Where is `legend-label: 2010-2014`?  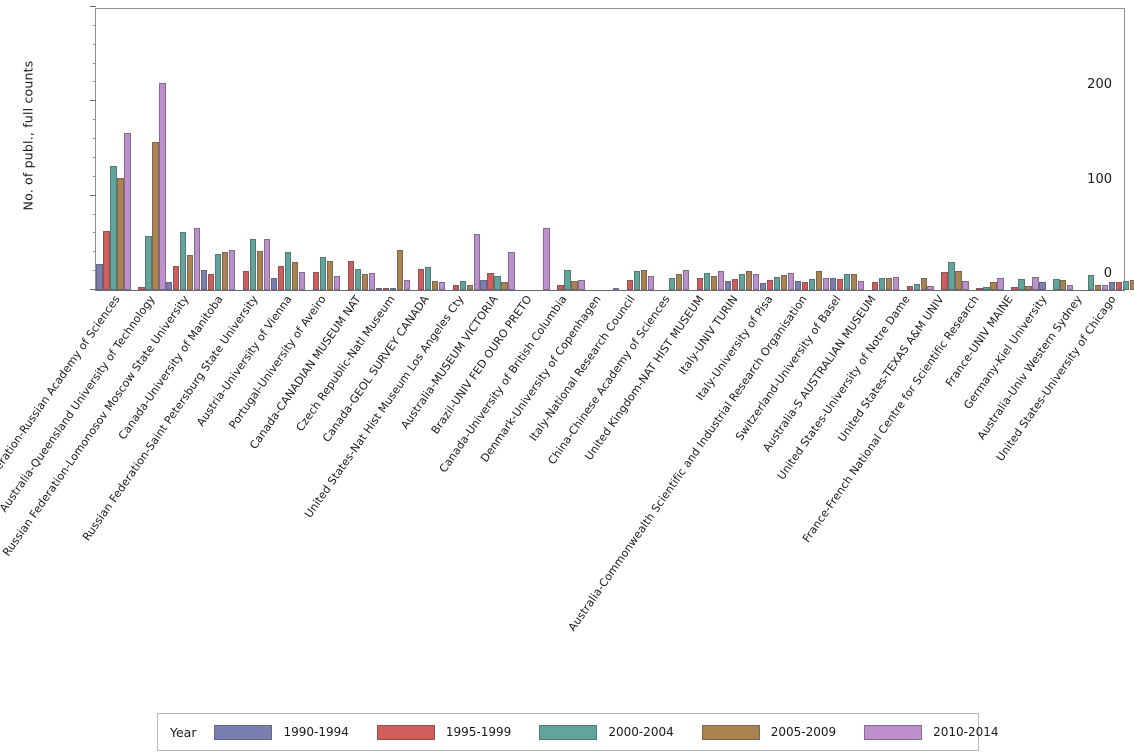 legend-label: 2010-2014 is located at coordinates (966, 732).